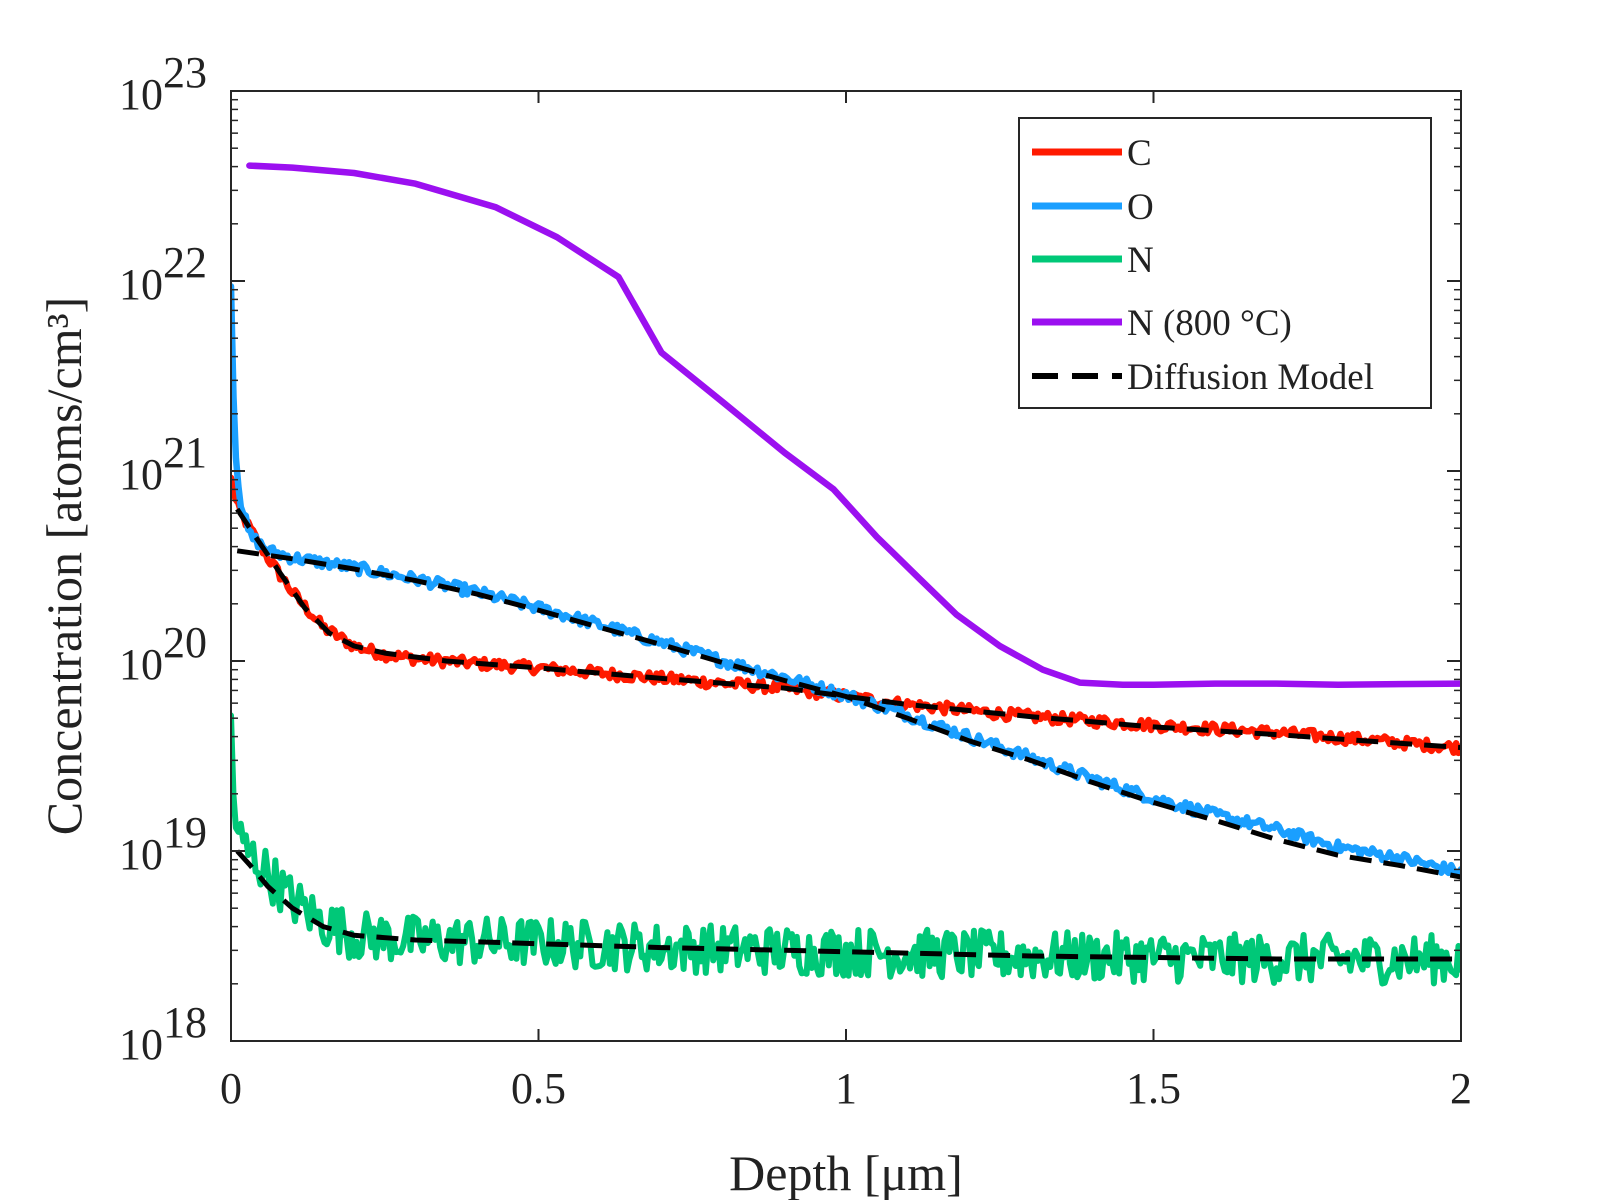 This screenshot has height=1200, width=1600. I want to click on x-tick-label: 1.5, so click(1153, 1088).